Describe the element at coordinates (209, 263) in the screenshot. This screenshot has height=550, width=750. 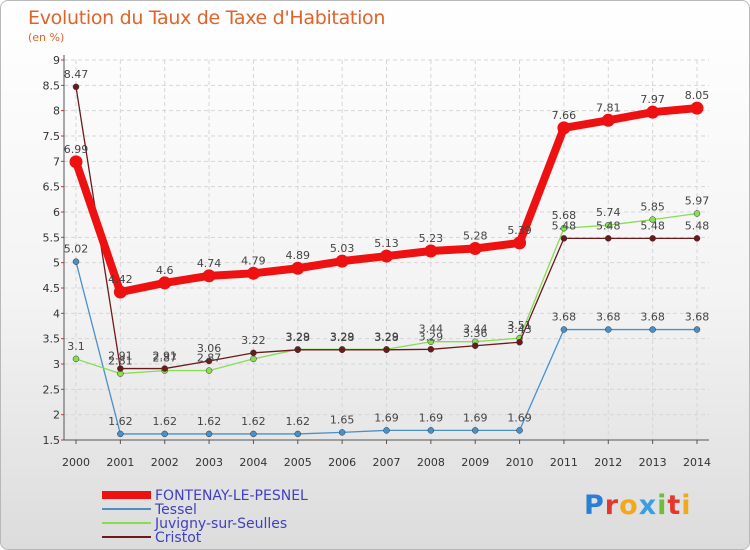
I see `data-label: 4.74` at that location.